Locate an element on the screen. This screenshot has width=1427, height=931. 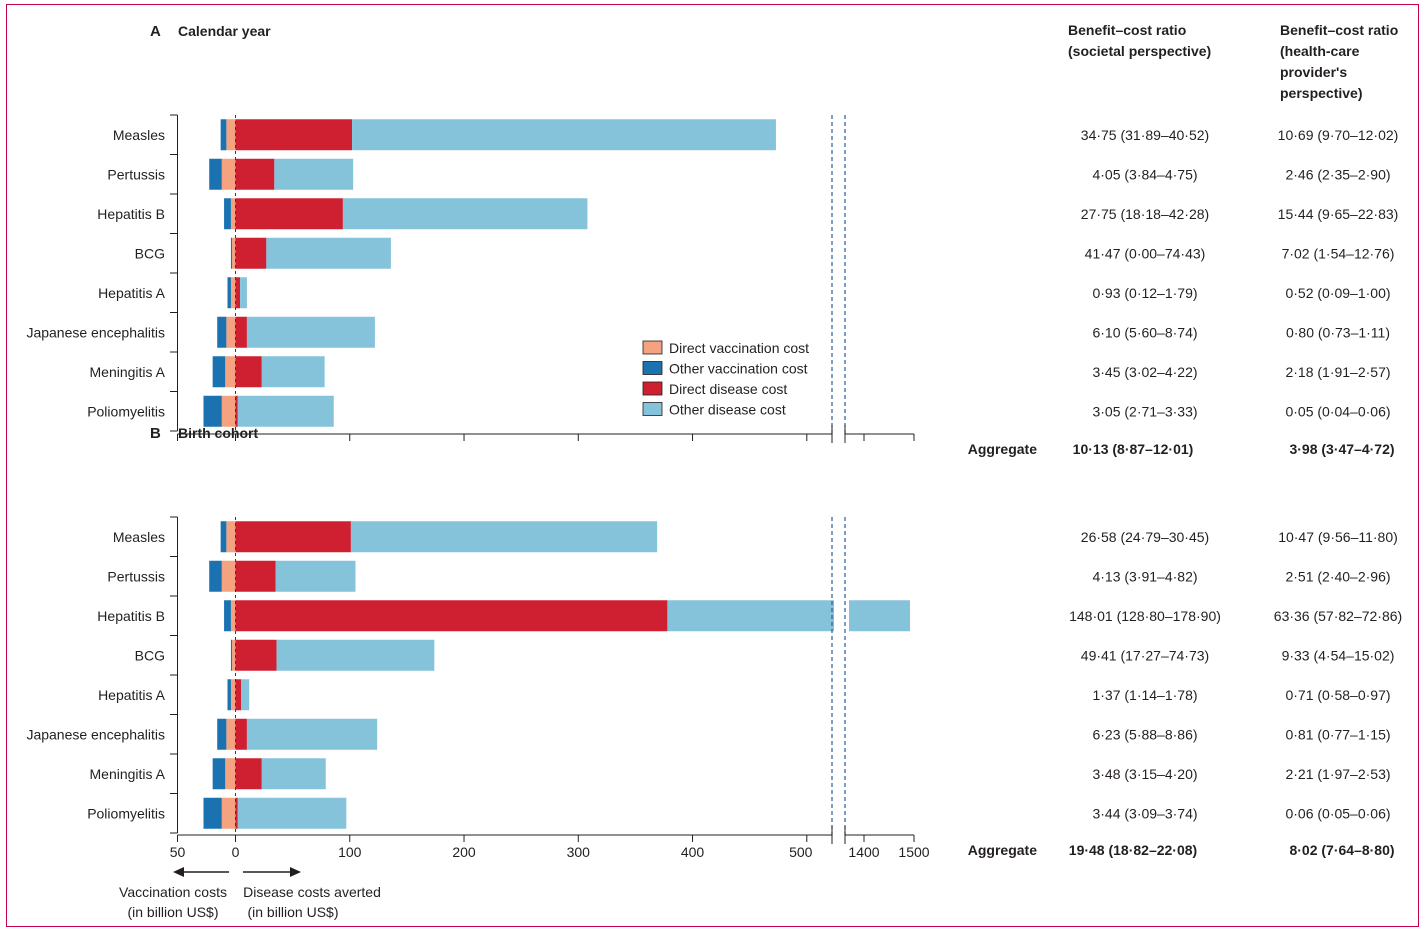
aggregate-societal: 19·48 (18·82–22·08) is located at coordinates (1133, 850).